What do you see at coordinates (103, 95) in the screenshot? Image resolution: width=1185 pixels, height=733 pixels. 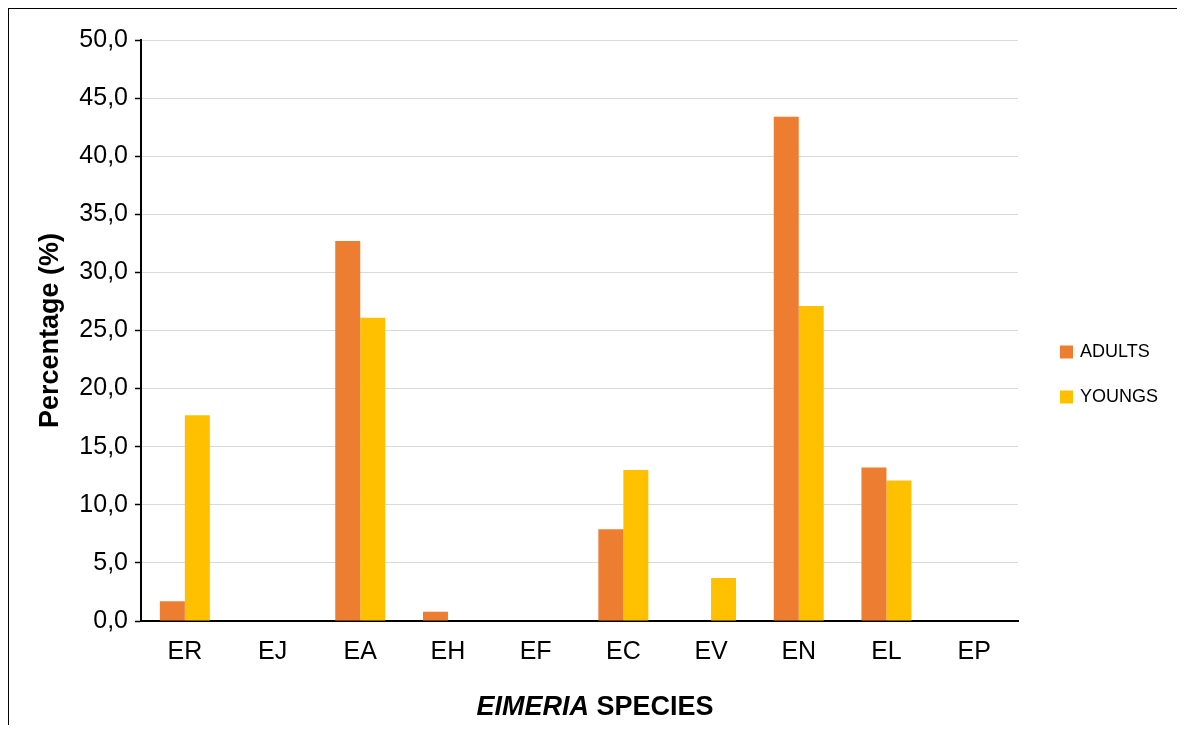 I see `y-tick-label: 45,0` at bounding box center [103, 95].